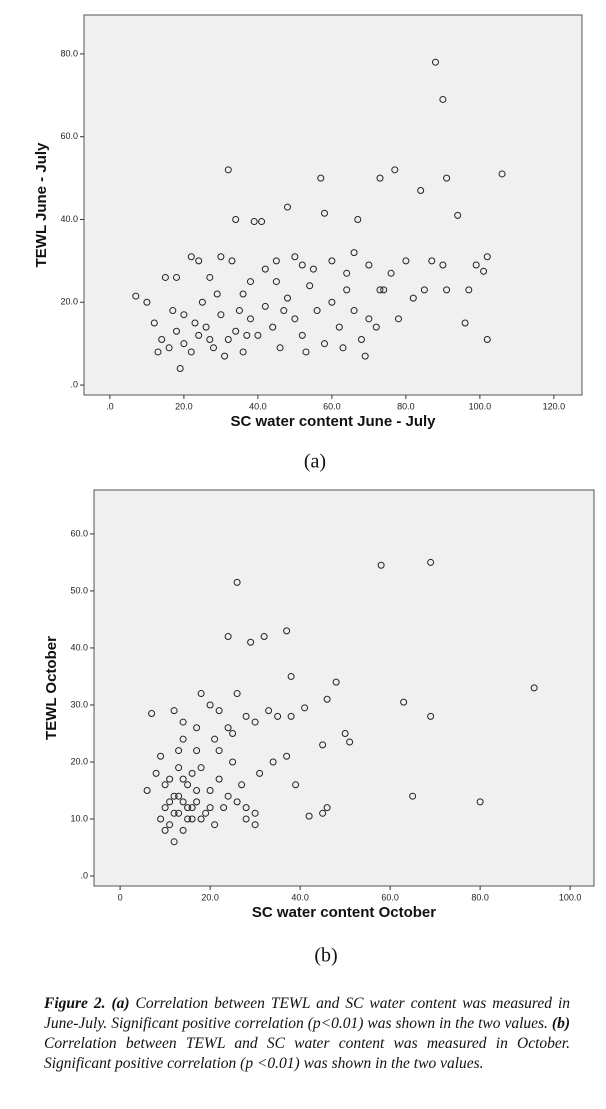 The width and height of the screenshot is (606, 1109). I want to click on x-tick-label: 40.0, so click(258, 406).